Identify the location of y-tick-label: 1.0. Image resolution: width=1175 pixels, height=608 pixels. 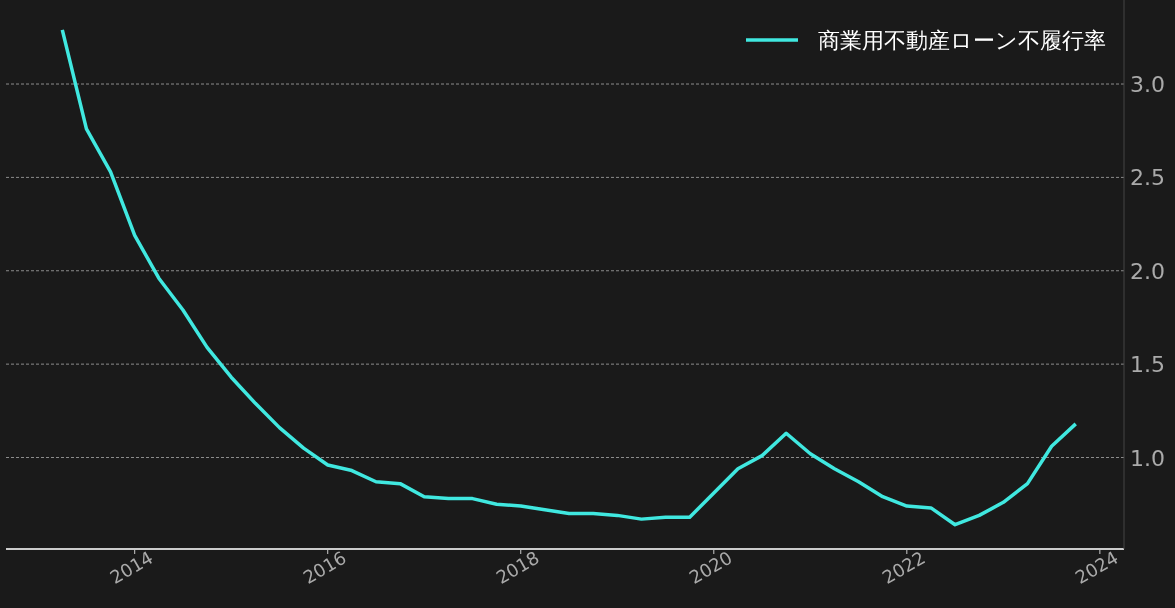
(1147, 458).